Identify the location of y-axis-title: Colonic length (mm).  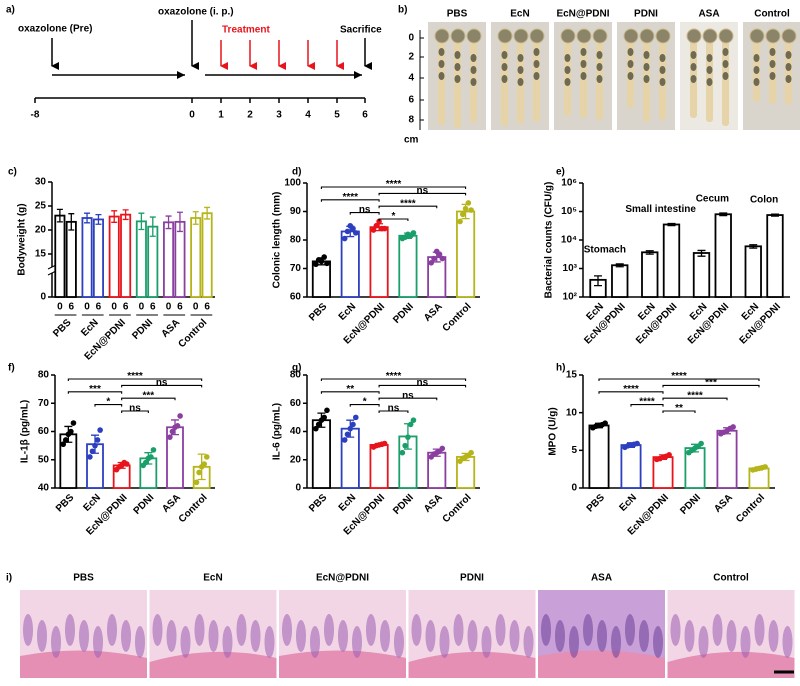
(277, 240).